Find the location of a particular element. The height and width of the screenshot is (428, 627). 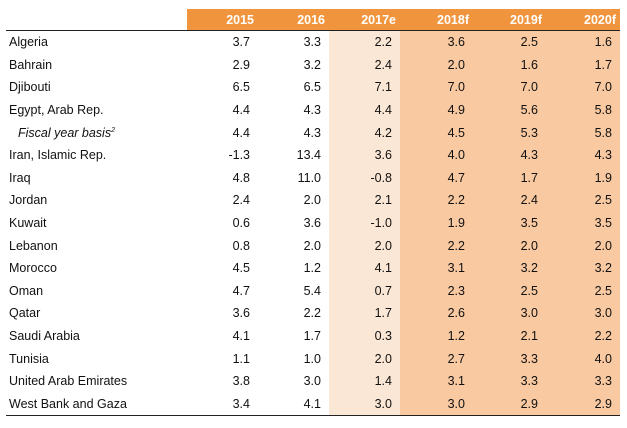

value-cell-2016: 1.0 is located at coordinates (312, 358).